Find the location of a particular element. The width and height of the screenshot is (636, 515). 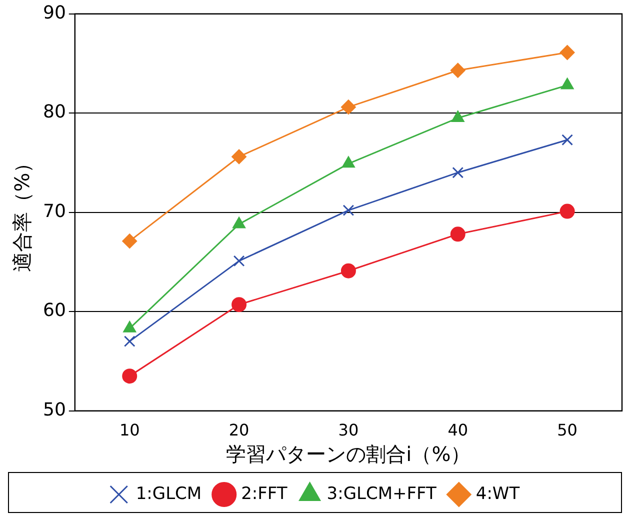

legend-label: 4:WT is located at coordinates (498, 494).